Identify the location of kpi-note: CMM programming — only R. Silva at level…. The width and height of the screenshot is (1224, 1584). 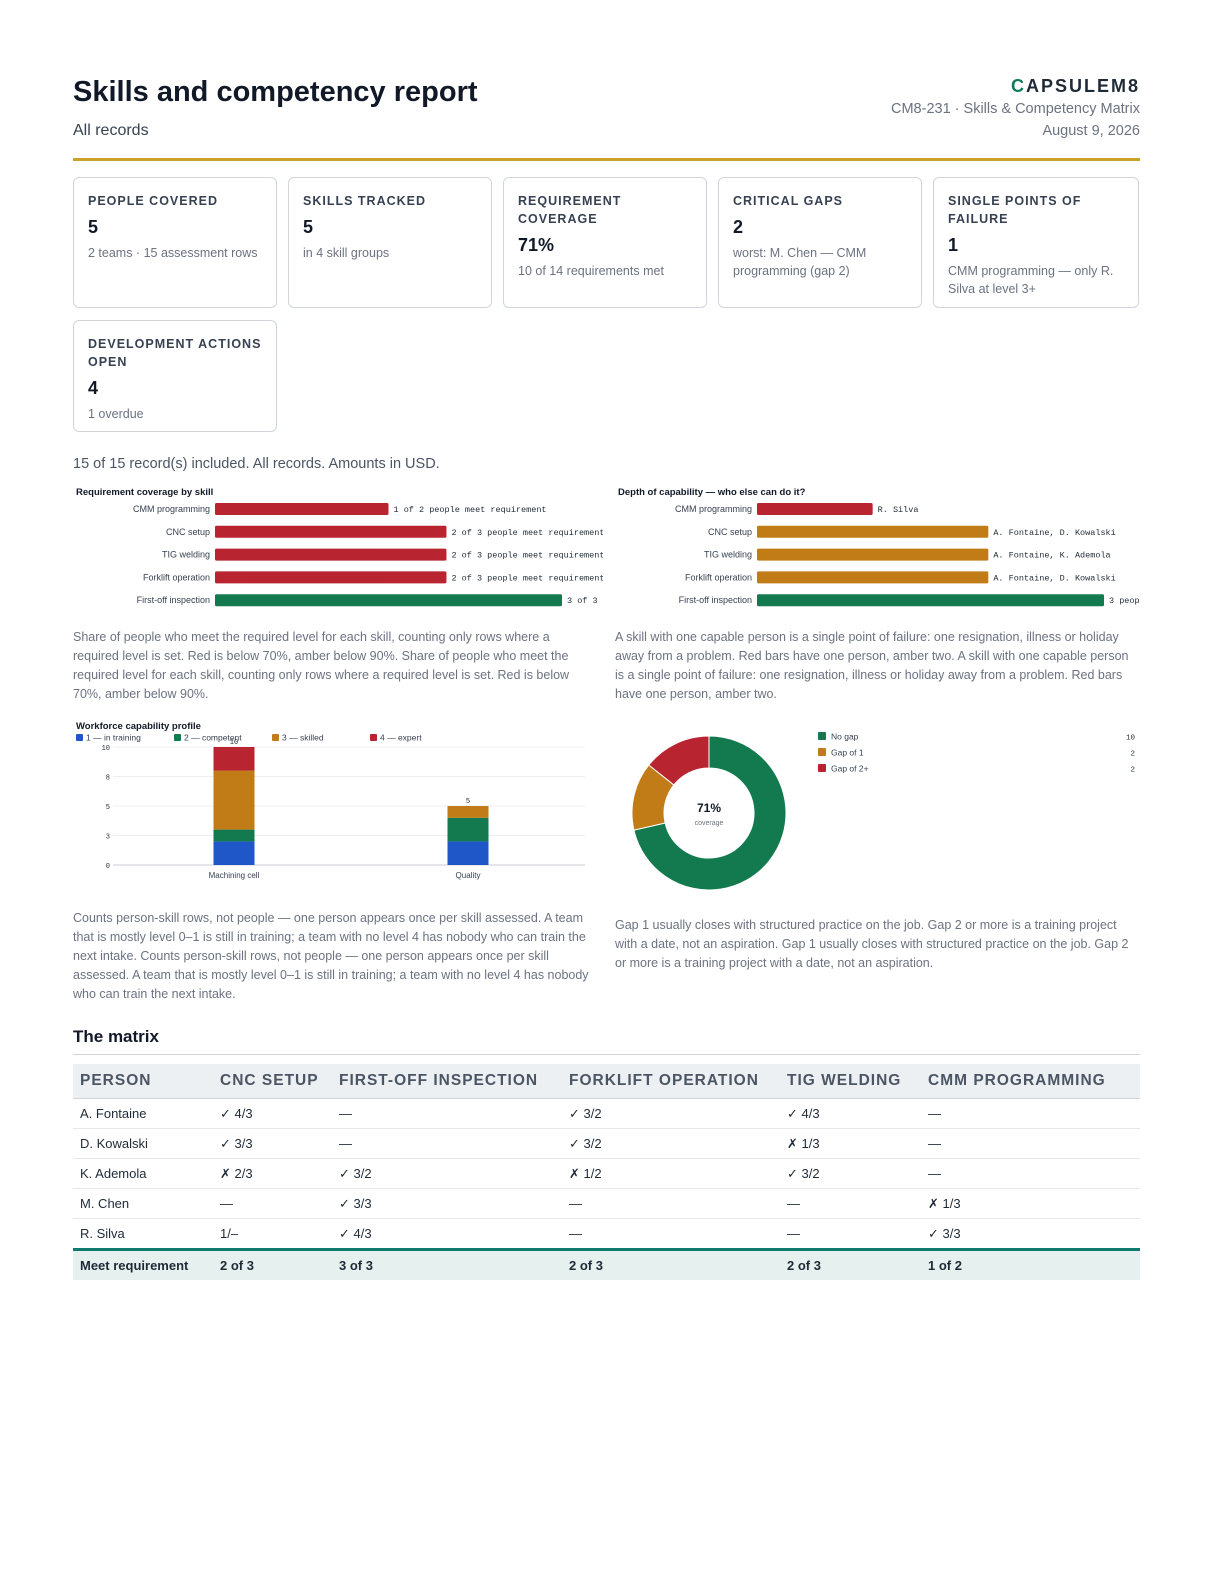
(1031, 280).